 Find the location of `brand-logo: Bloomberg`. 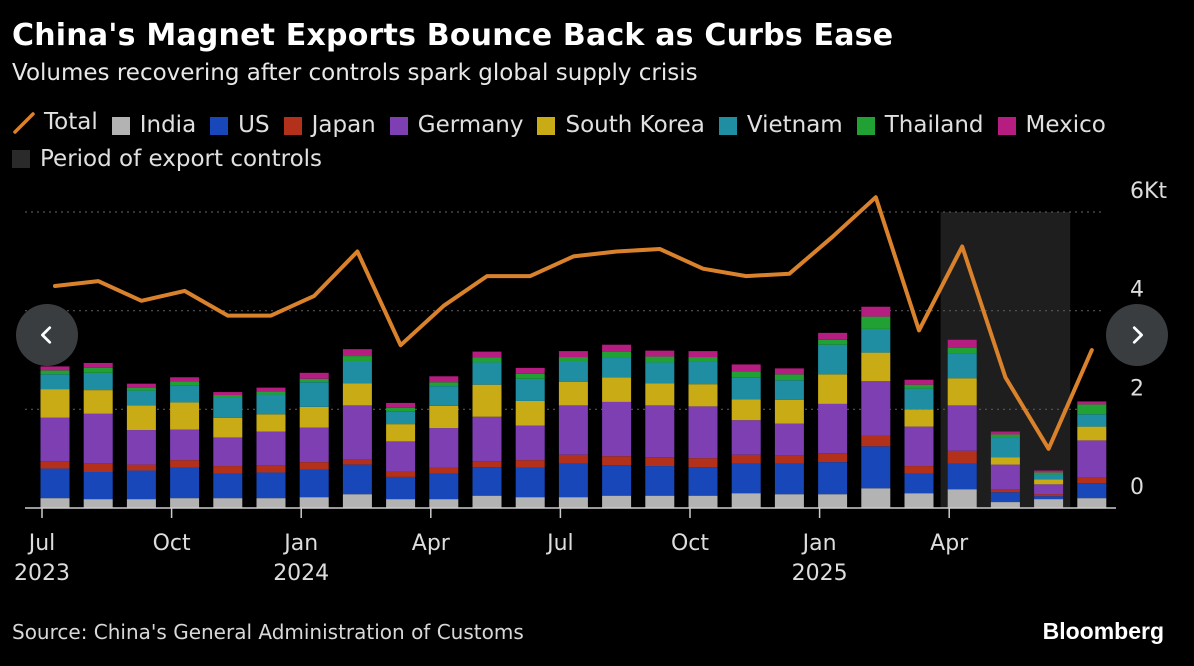

brand-logo: Bloomberg is located at coordinates (1103, 631).